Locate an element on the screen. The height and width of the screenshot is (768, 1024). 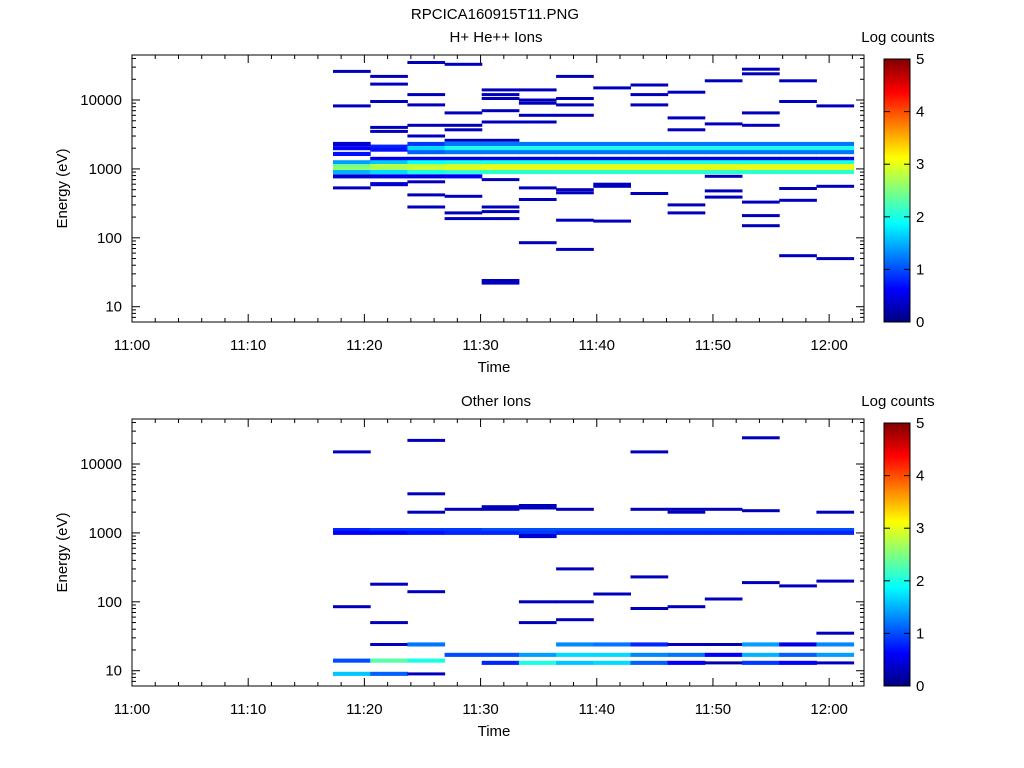
x-tick-label: 12:00 is located at coordinates (829, 345).